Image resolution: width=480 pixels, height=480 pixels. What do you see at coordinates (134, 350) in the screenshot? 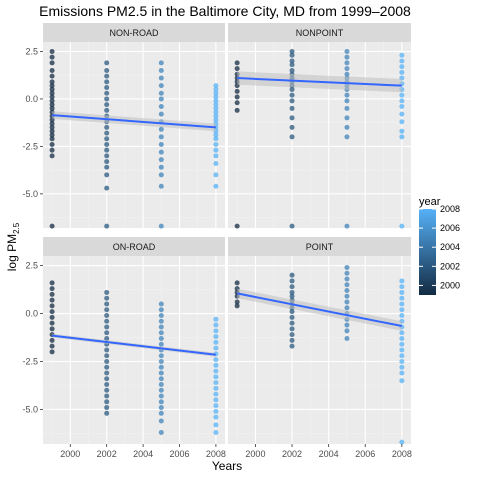
I see `panel-background` at bounding box center [134, 350].